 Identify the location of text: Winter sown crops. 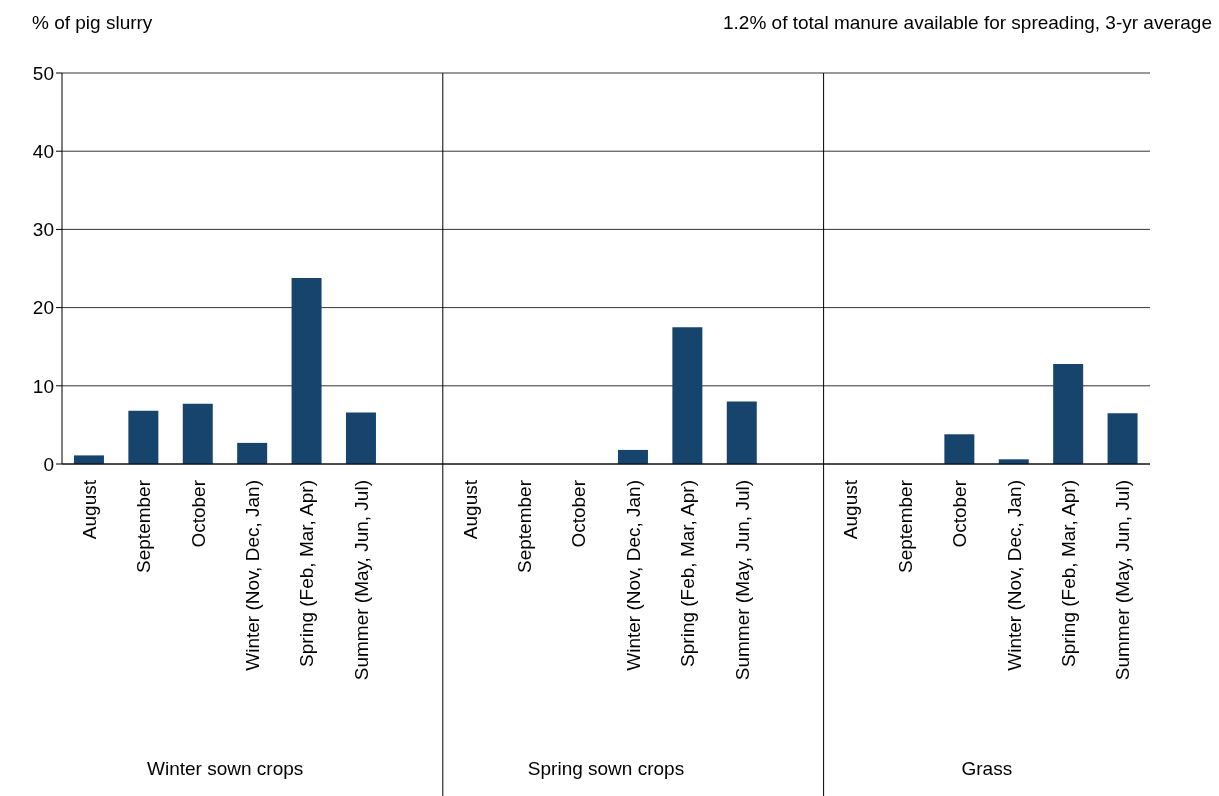
(225, 769).